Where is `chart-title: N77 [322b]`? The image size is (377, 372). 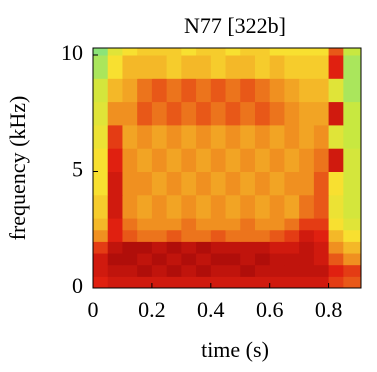 chart-title: N77 [322b] is located at coordinates (235, 25).